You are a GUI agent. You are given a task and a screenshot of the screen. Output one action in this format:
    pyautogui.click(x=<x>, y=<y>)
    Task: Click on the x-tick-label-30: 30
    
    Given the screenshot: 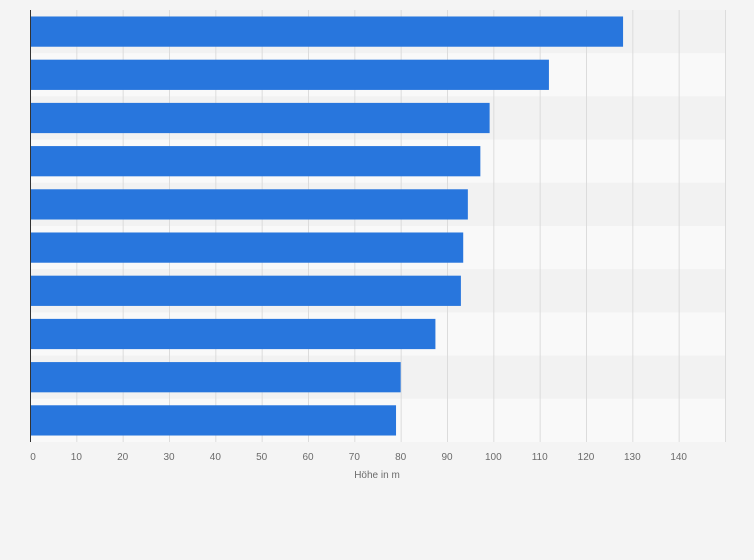 What is the action you would take?
    pyautogui.click(x=169, y=457)
    